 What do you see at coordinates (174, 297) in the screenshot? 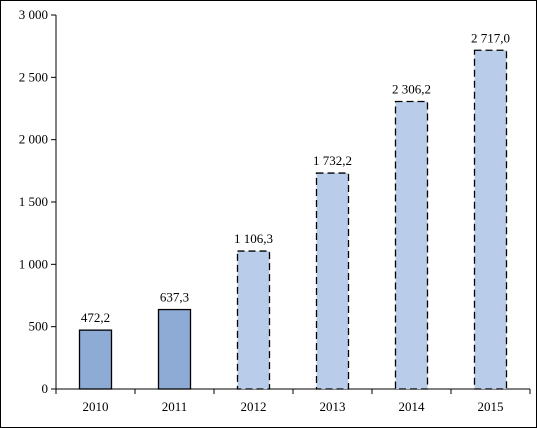
I see `data-label-2011: 637,3` at bounding box center [174, 297].